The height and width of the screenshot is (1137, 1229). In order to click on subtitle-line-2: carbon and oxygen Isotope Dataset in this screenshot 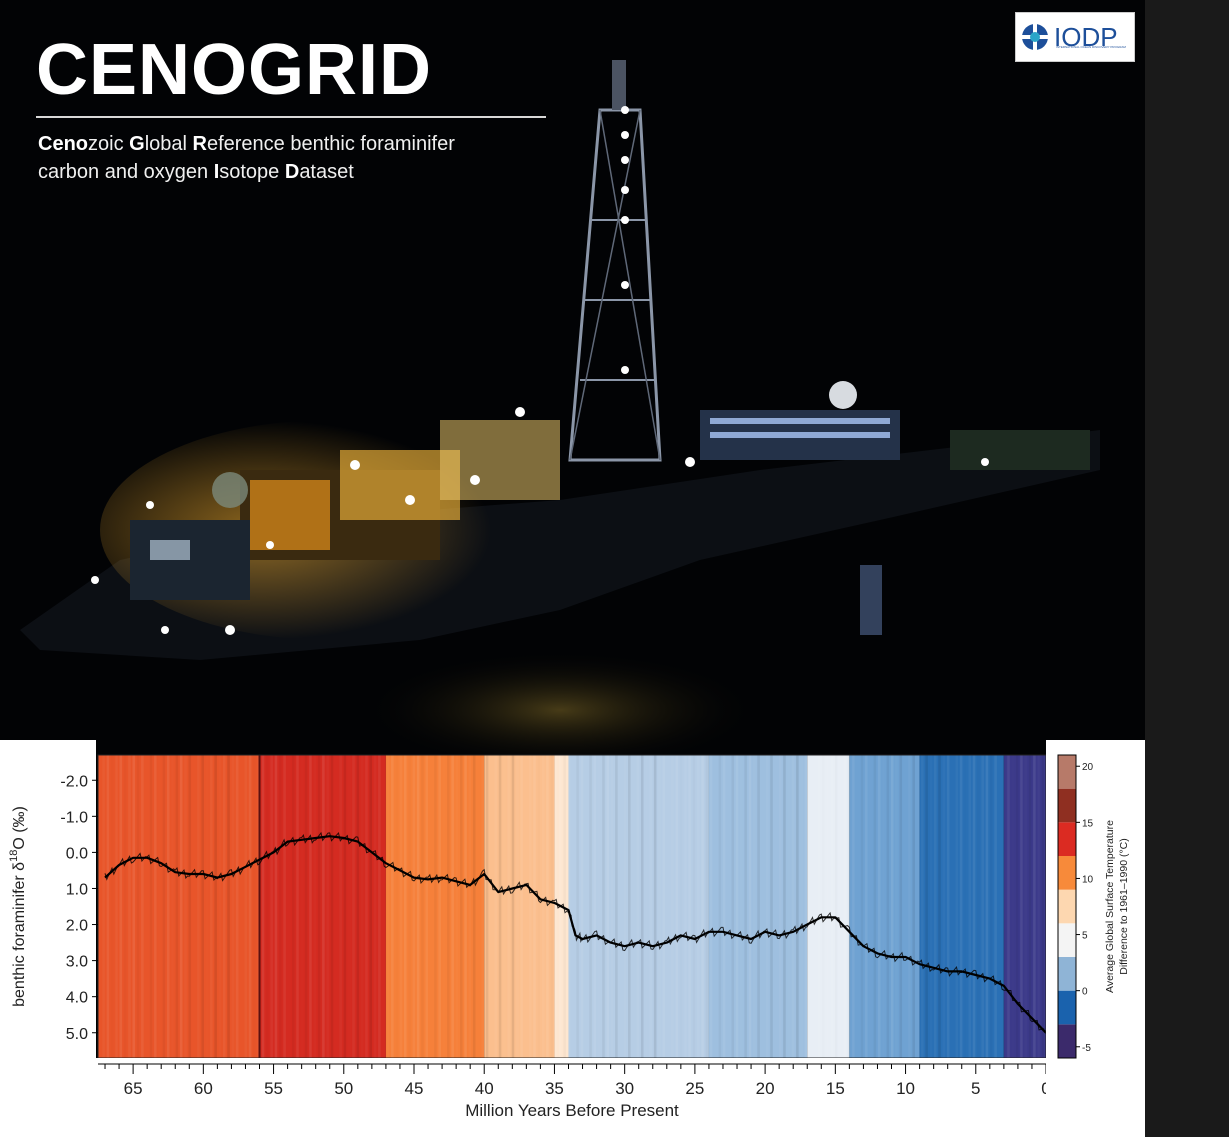, I will do `click(298, 172)`.